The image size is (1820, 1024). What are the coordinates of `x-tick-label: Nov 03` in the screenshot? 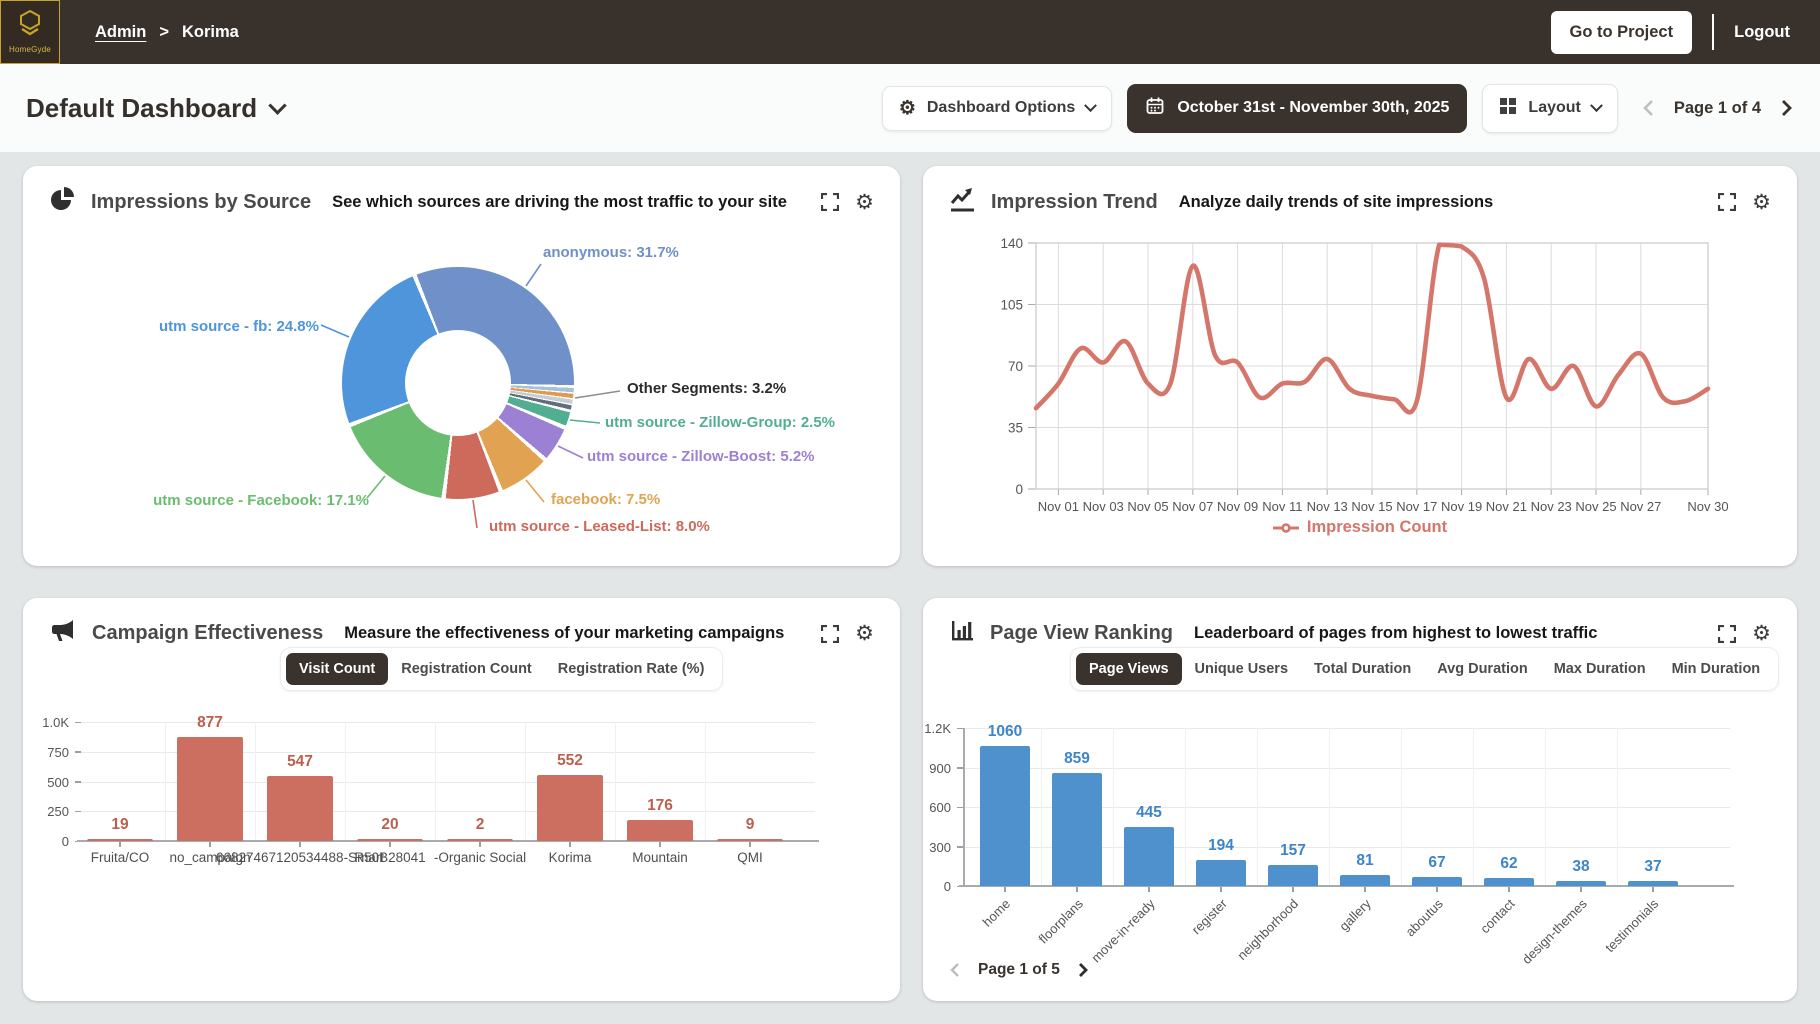 It's located at (1103, 506).